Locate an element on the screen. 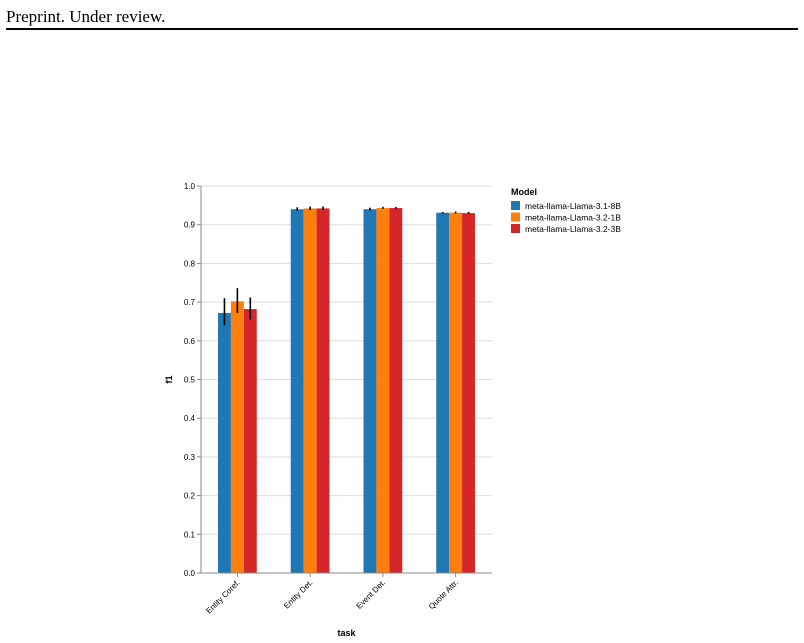 The height and width of the screenshot is (643, 804). y-tick-label: 1.0 is located at coordinates (190, 186).